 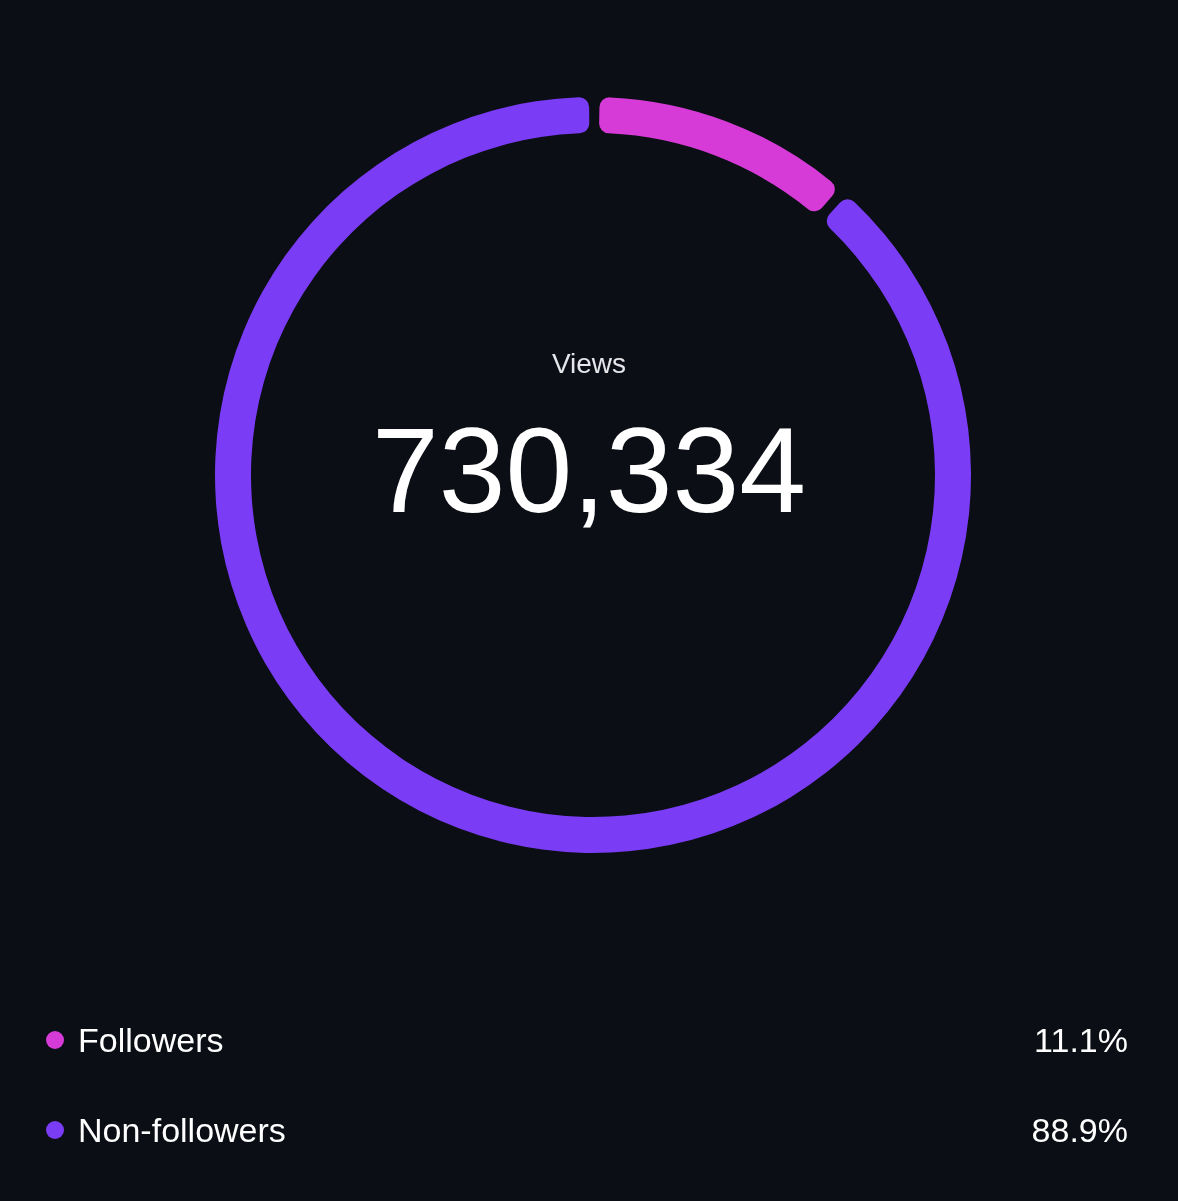 I want to click on legend-label: Non-followers, so click(x=182, y=1130).